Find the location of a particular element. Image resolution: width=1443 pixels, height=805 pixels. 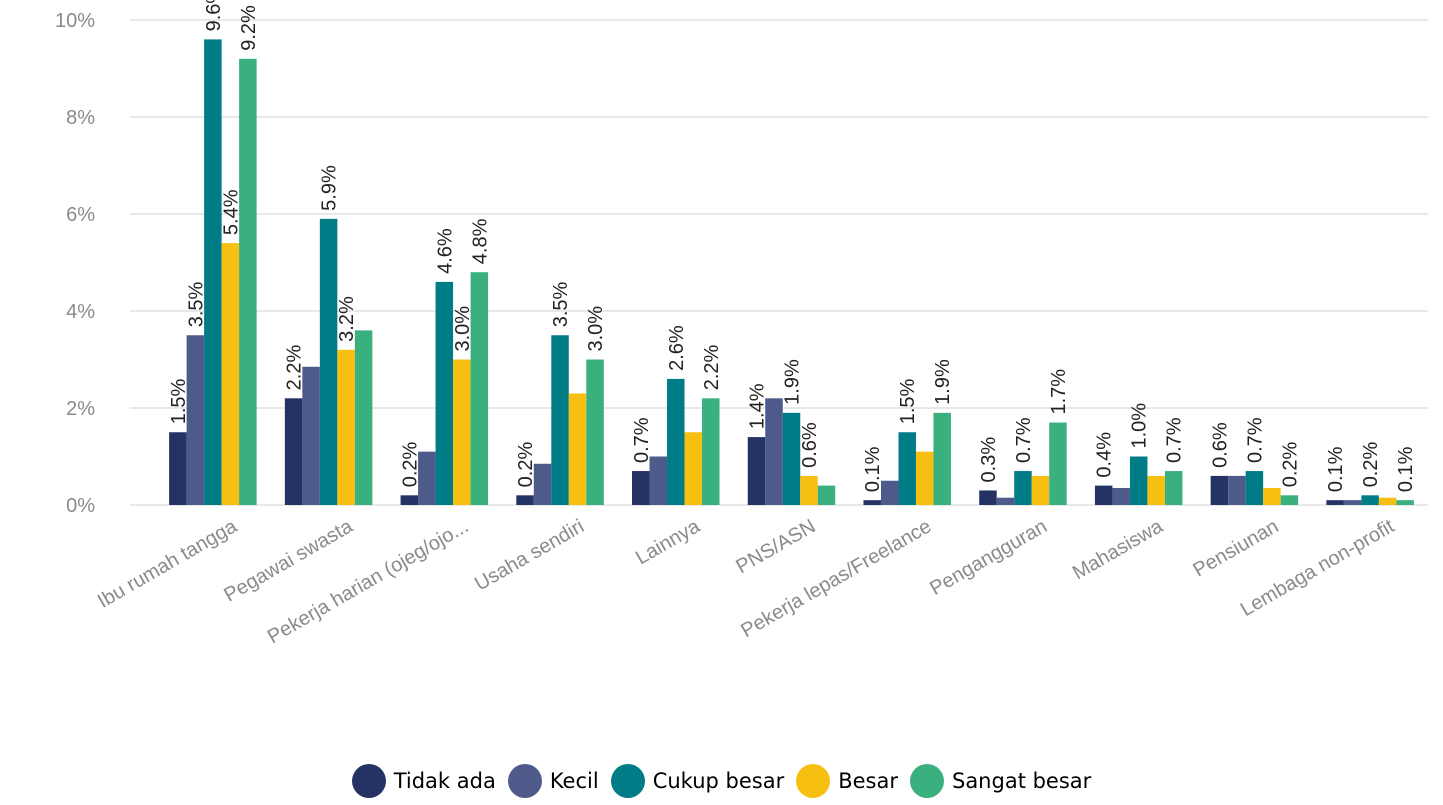

data-label: 4.8% is located at coordinates (480, 241).